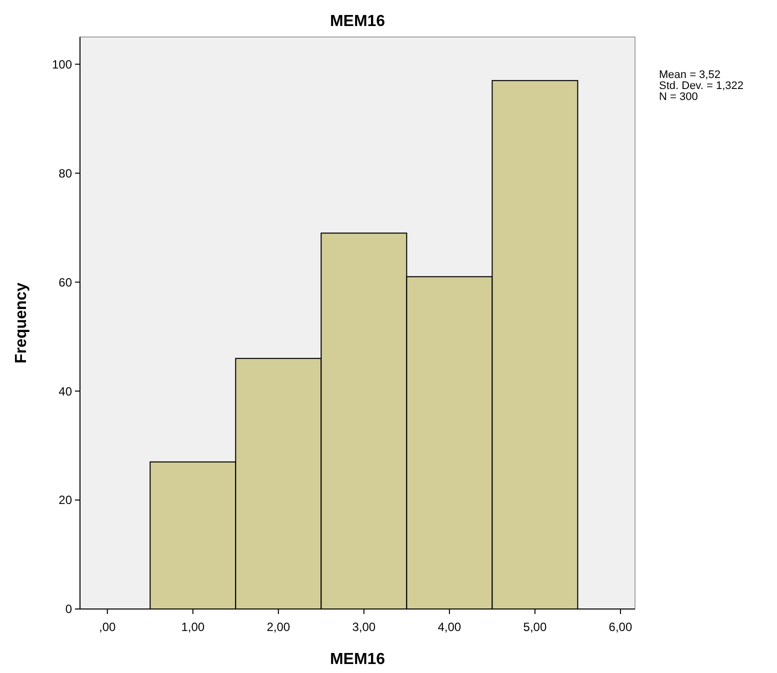  I want to click on x-axis-title: MEM16, so click(358, 659).